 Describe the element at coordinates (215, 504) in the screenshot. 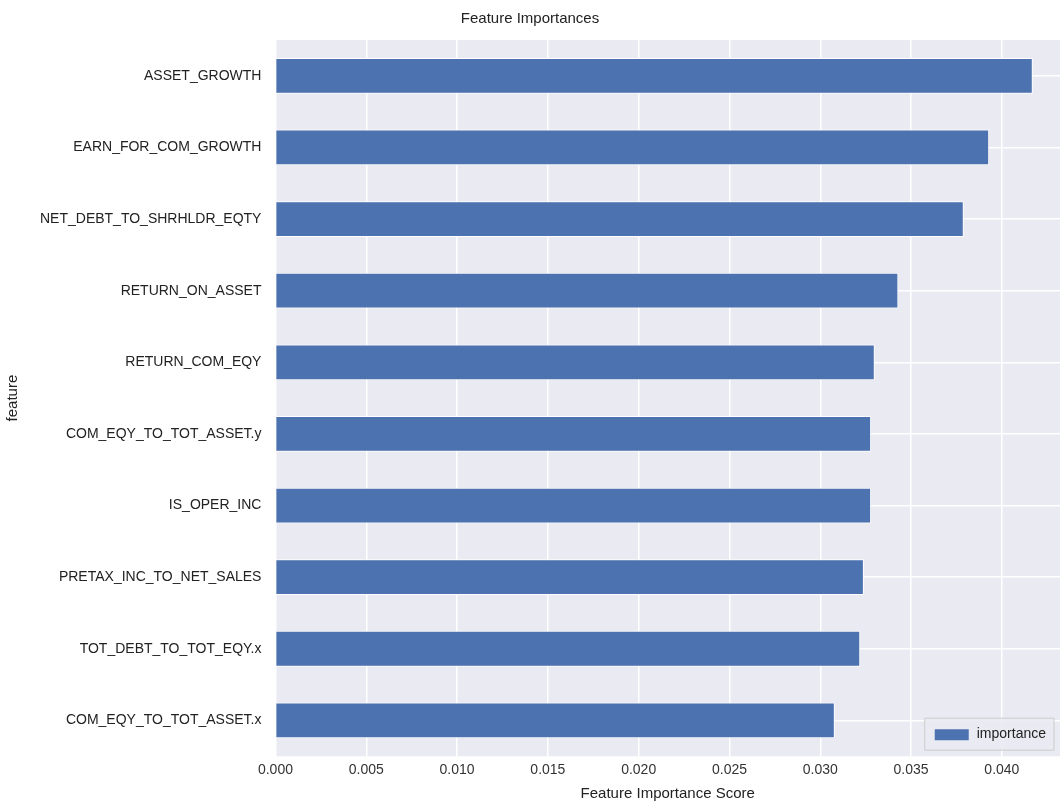

I see `y-tick-label: IS_OPER_INC` at that location.